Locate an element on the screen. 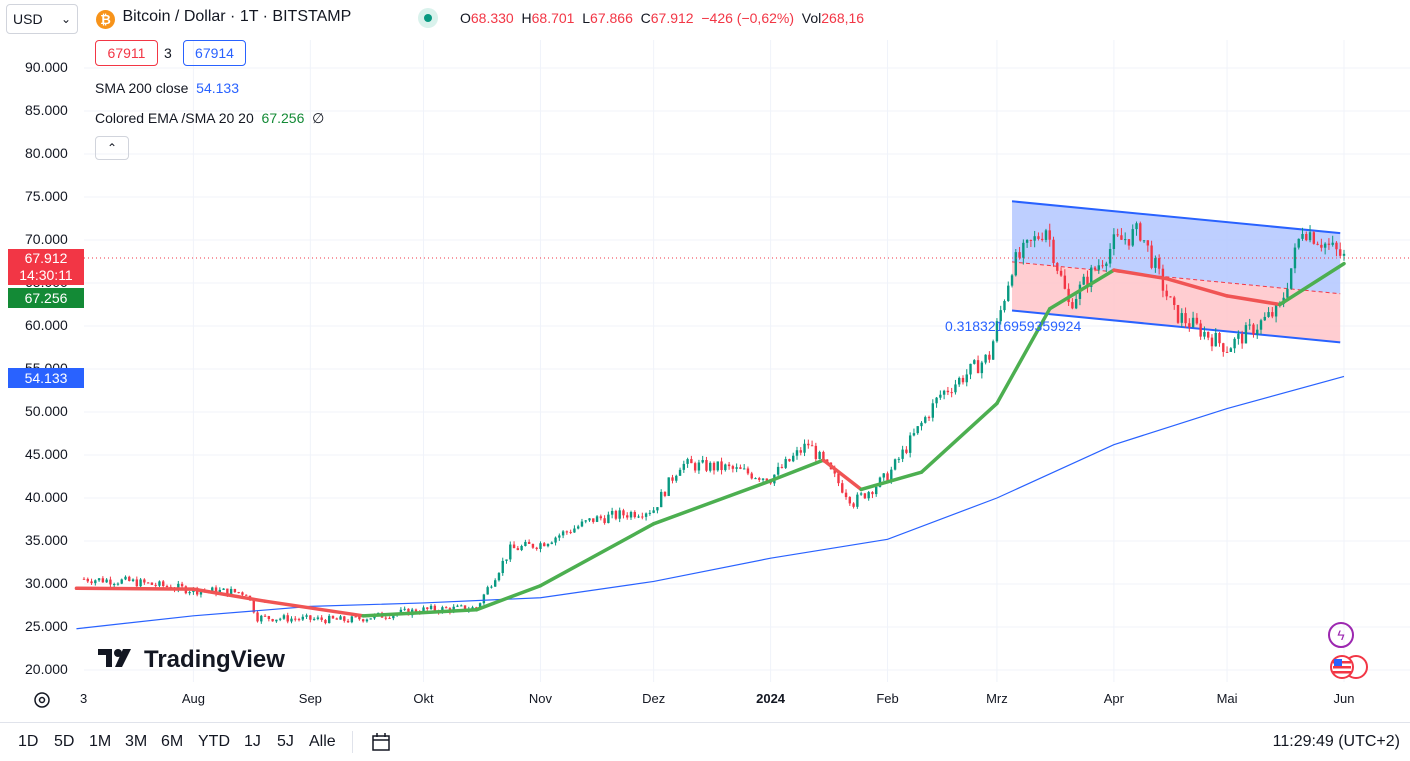 The height and width of the screenshot is (761, 1410). date-range-icon is located at coordinates (381, 742).